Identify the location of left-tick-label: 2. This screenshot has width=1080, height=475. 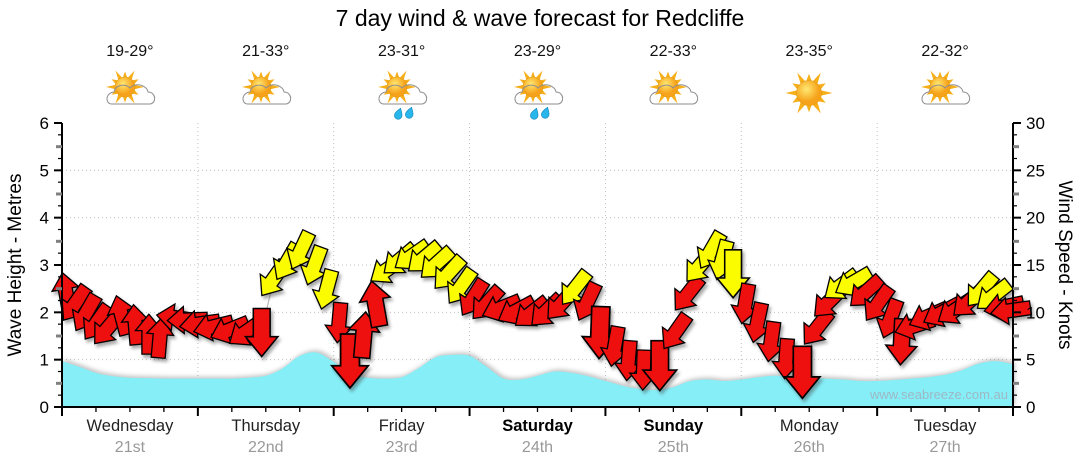
(44, 312).